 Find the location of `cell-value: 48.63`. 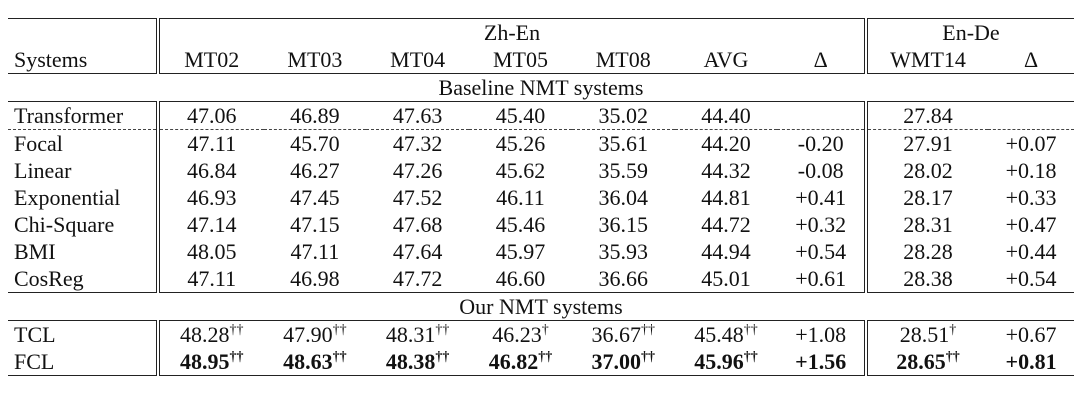

cell-value: 48.63 is located at coordinates (308, 361).